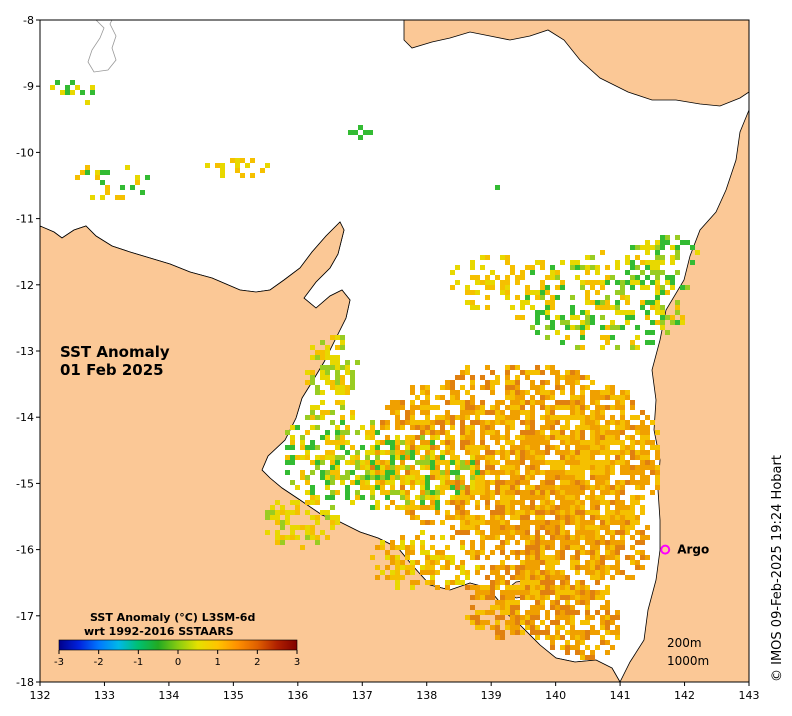  Describe the element at coordinates (178, 645) in the screenshot. I see `colorbar-bar` at that location.